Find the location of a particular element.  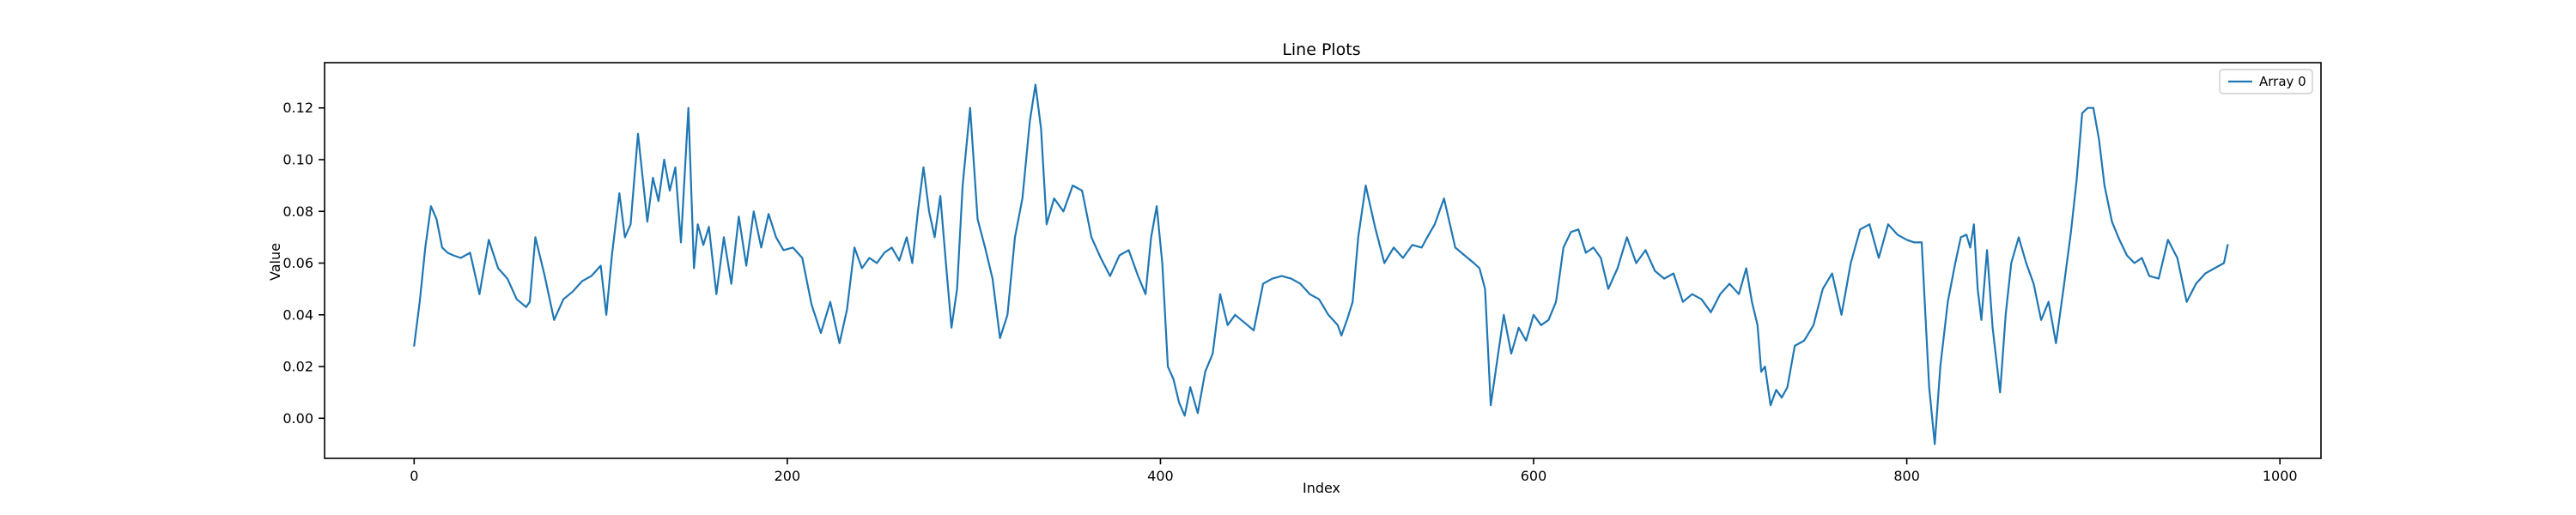

legend: Array 0 is located at coordinates (2266, 81).